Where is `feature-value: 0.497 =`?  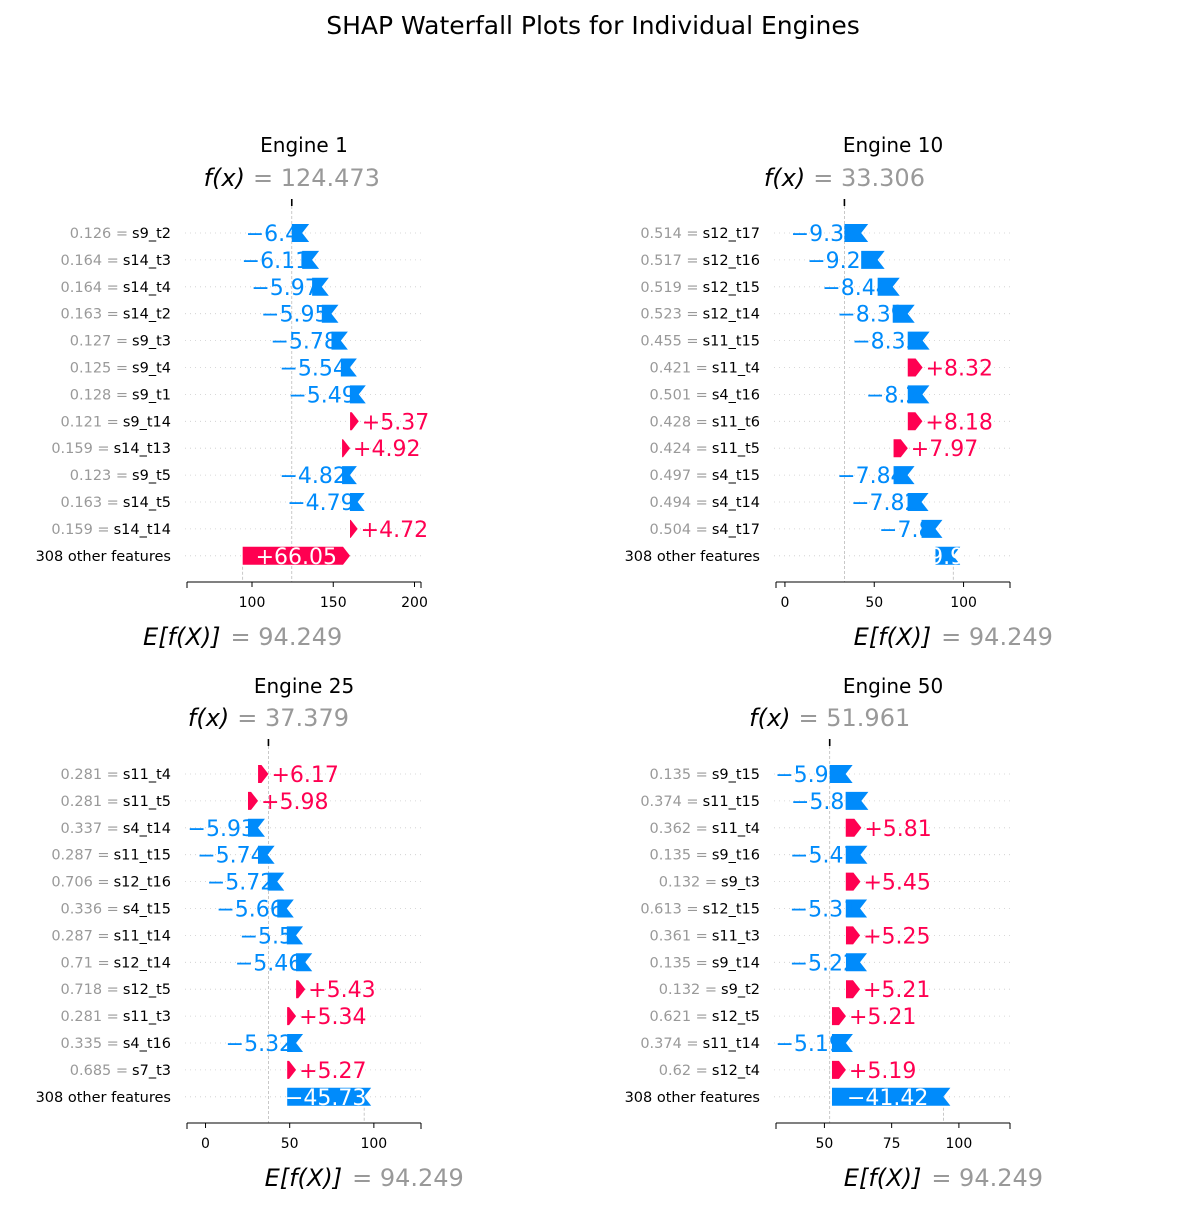 feature-value: 0.497 = is located at coordinates (679, 476).